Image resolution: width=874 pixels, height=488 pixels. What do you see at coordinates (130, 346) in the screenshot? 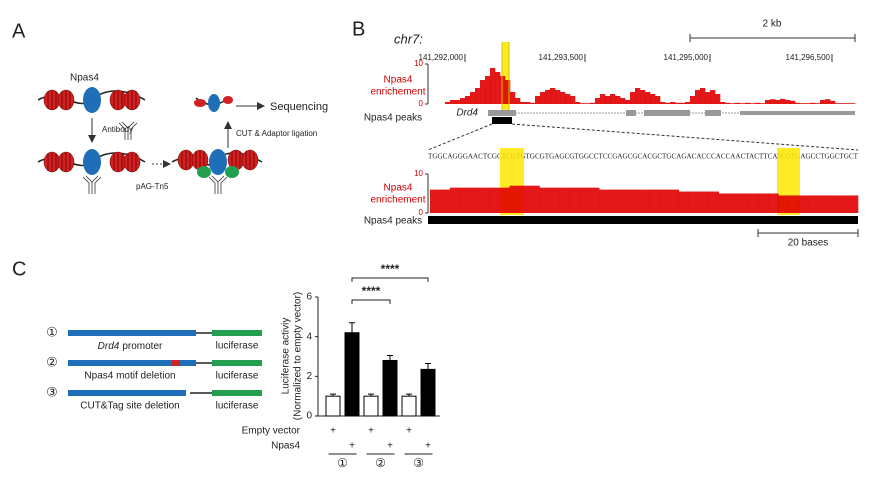
I see `construct-name: Drd4 promoter` at bounding box center [130, 346].